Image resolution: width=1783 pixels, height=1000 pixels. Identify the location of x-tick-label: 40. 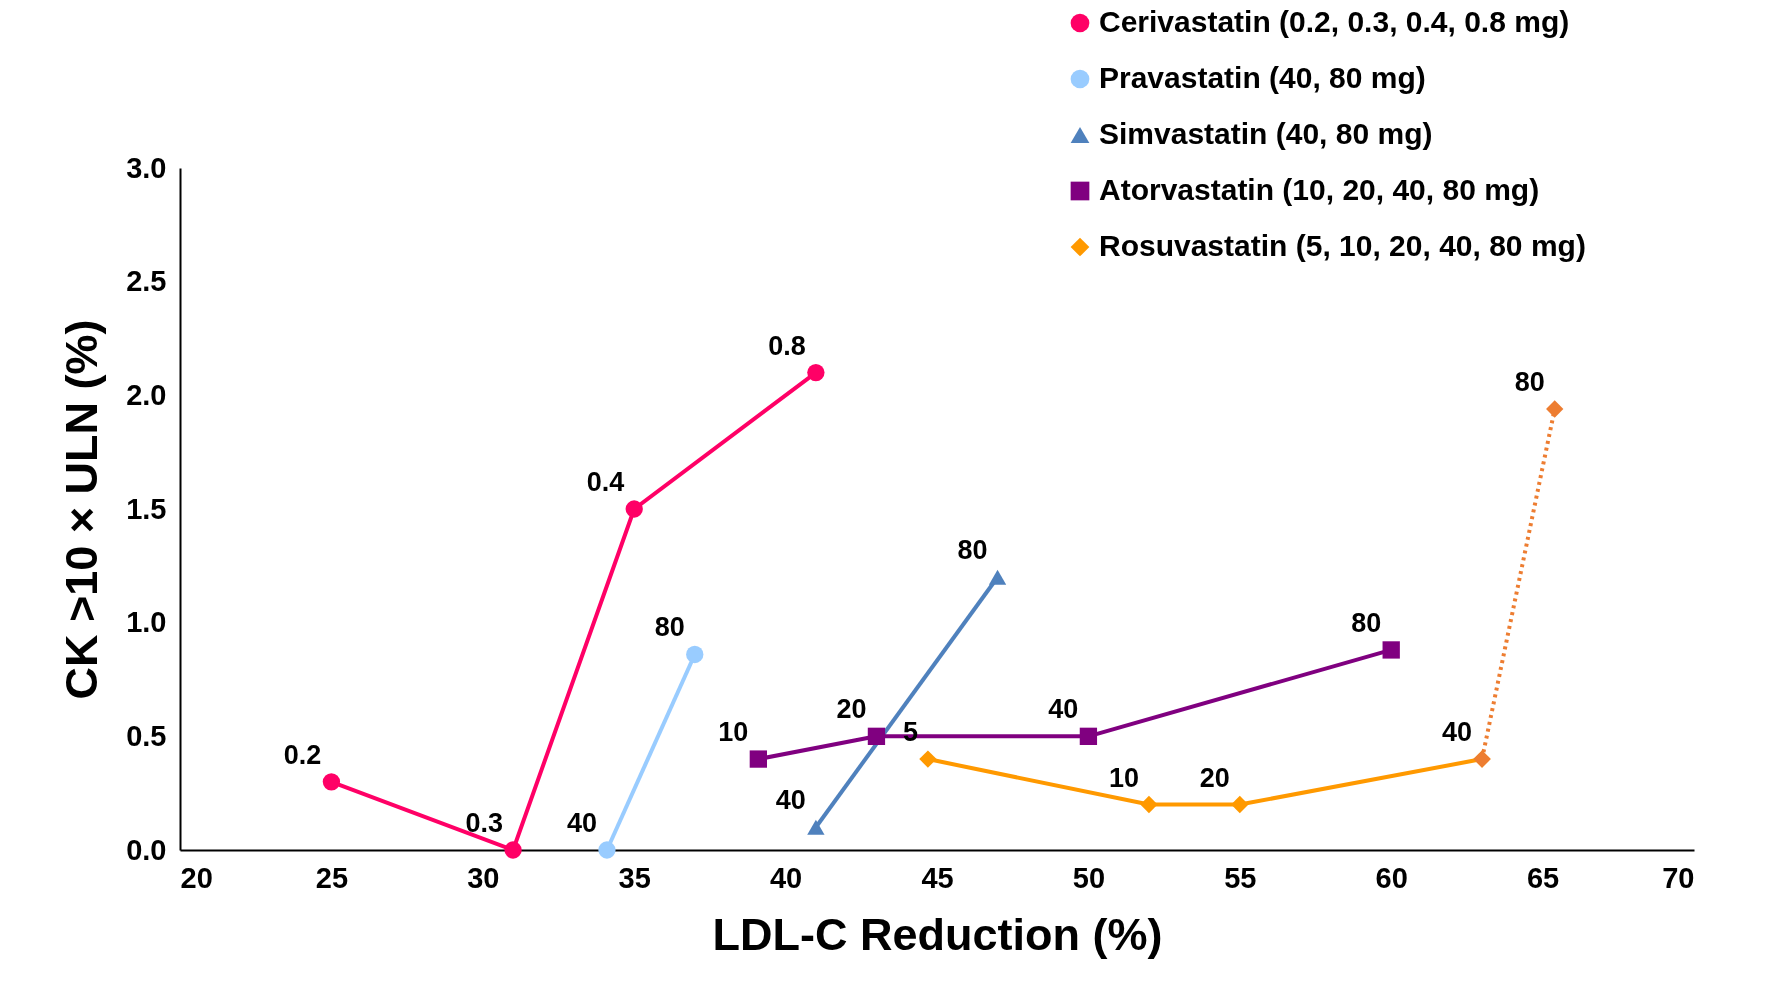
(786, 877).